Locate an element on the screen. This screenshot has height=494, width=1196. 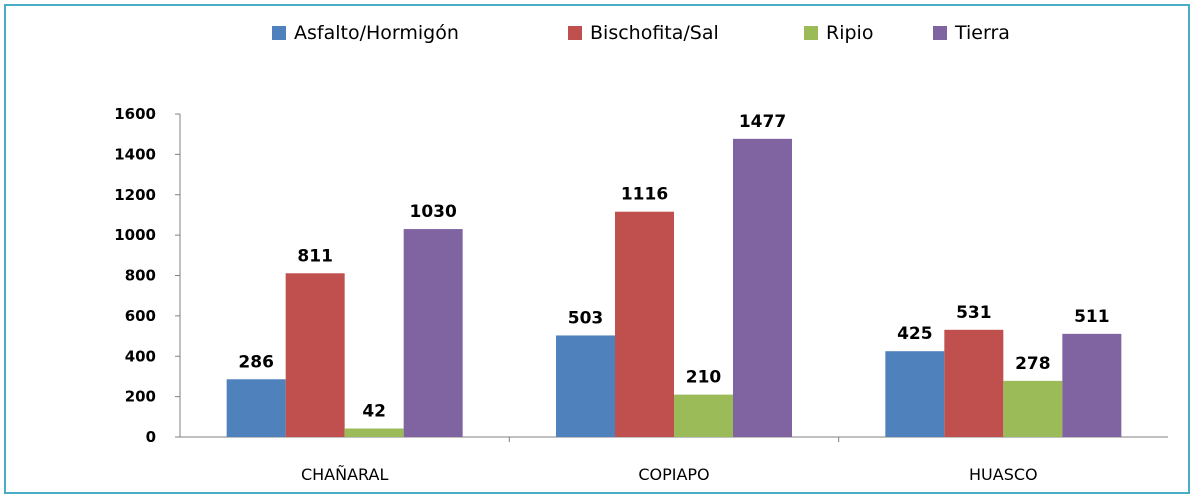
category-label-0: CHAÑARAL is located at coordinates (344, 472).